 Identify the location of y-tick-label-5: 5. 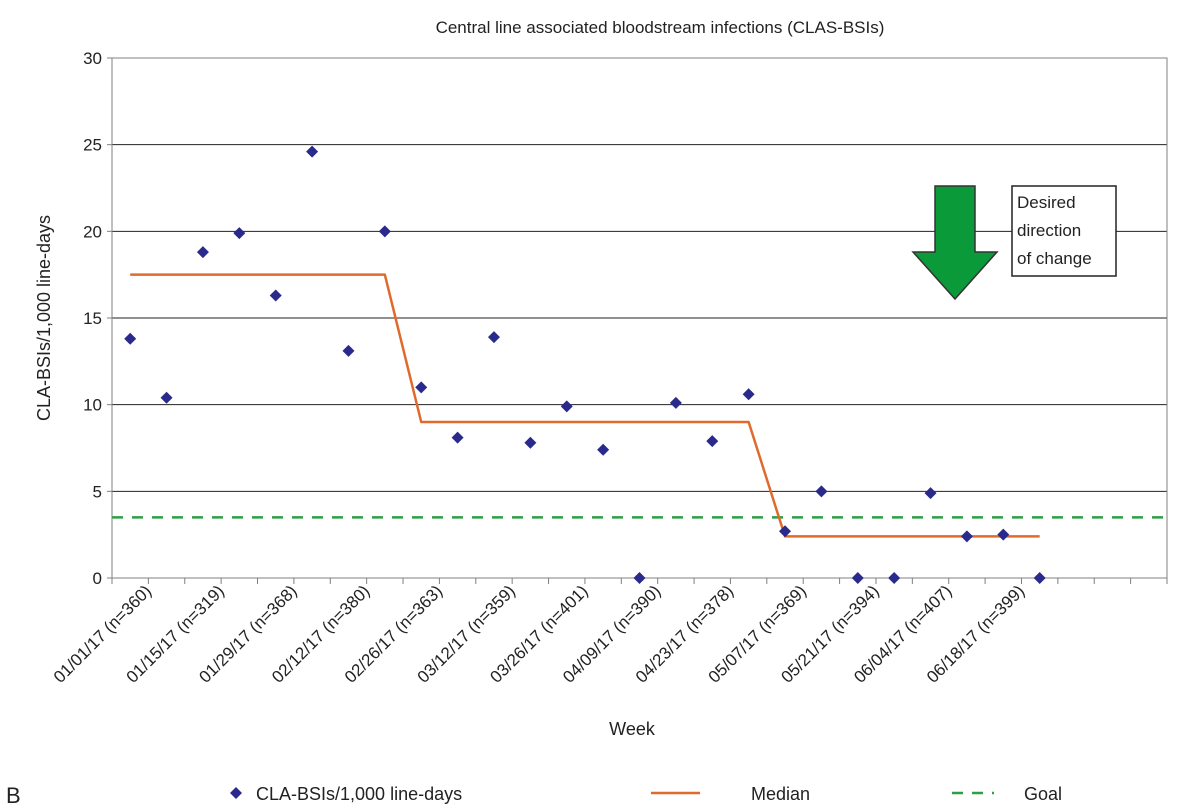
(97, 491).